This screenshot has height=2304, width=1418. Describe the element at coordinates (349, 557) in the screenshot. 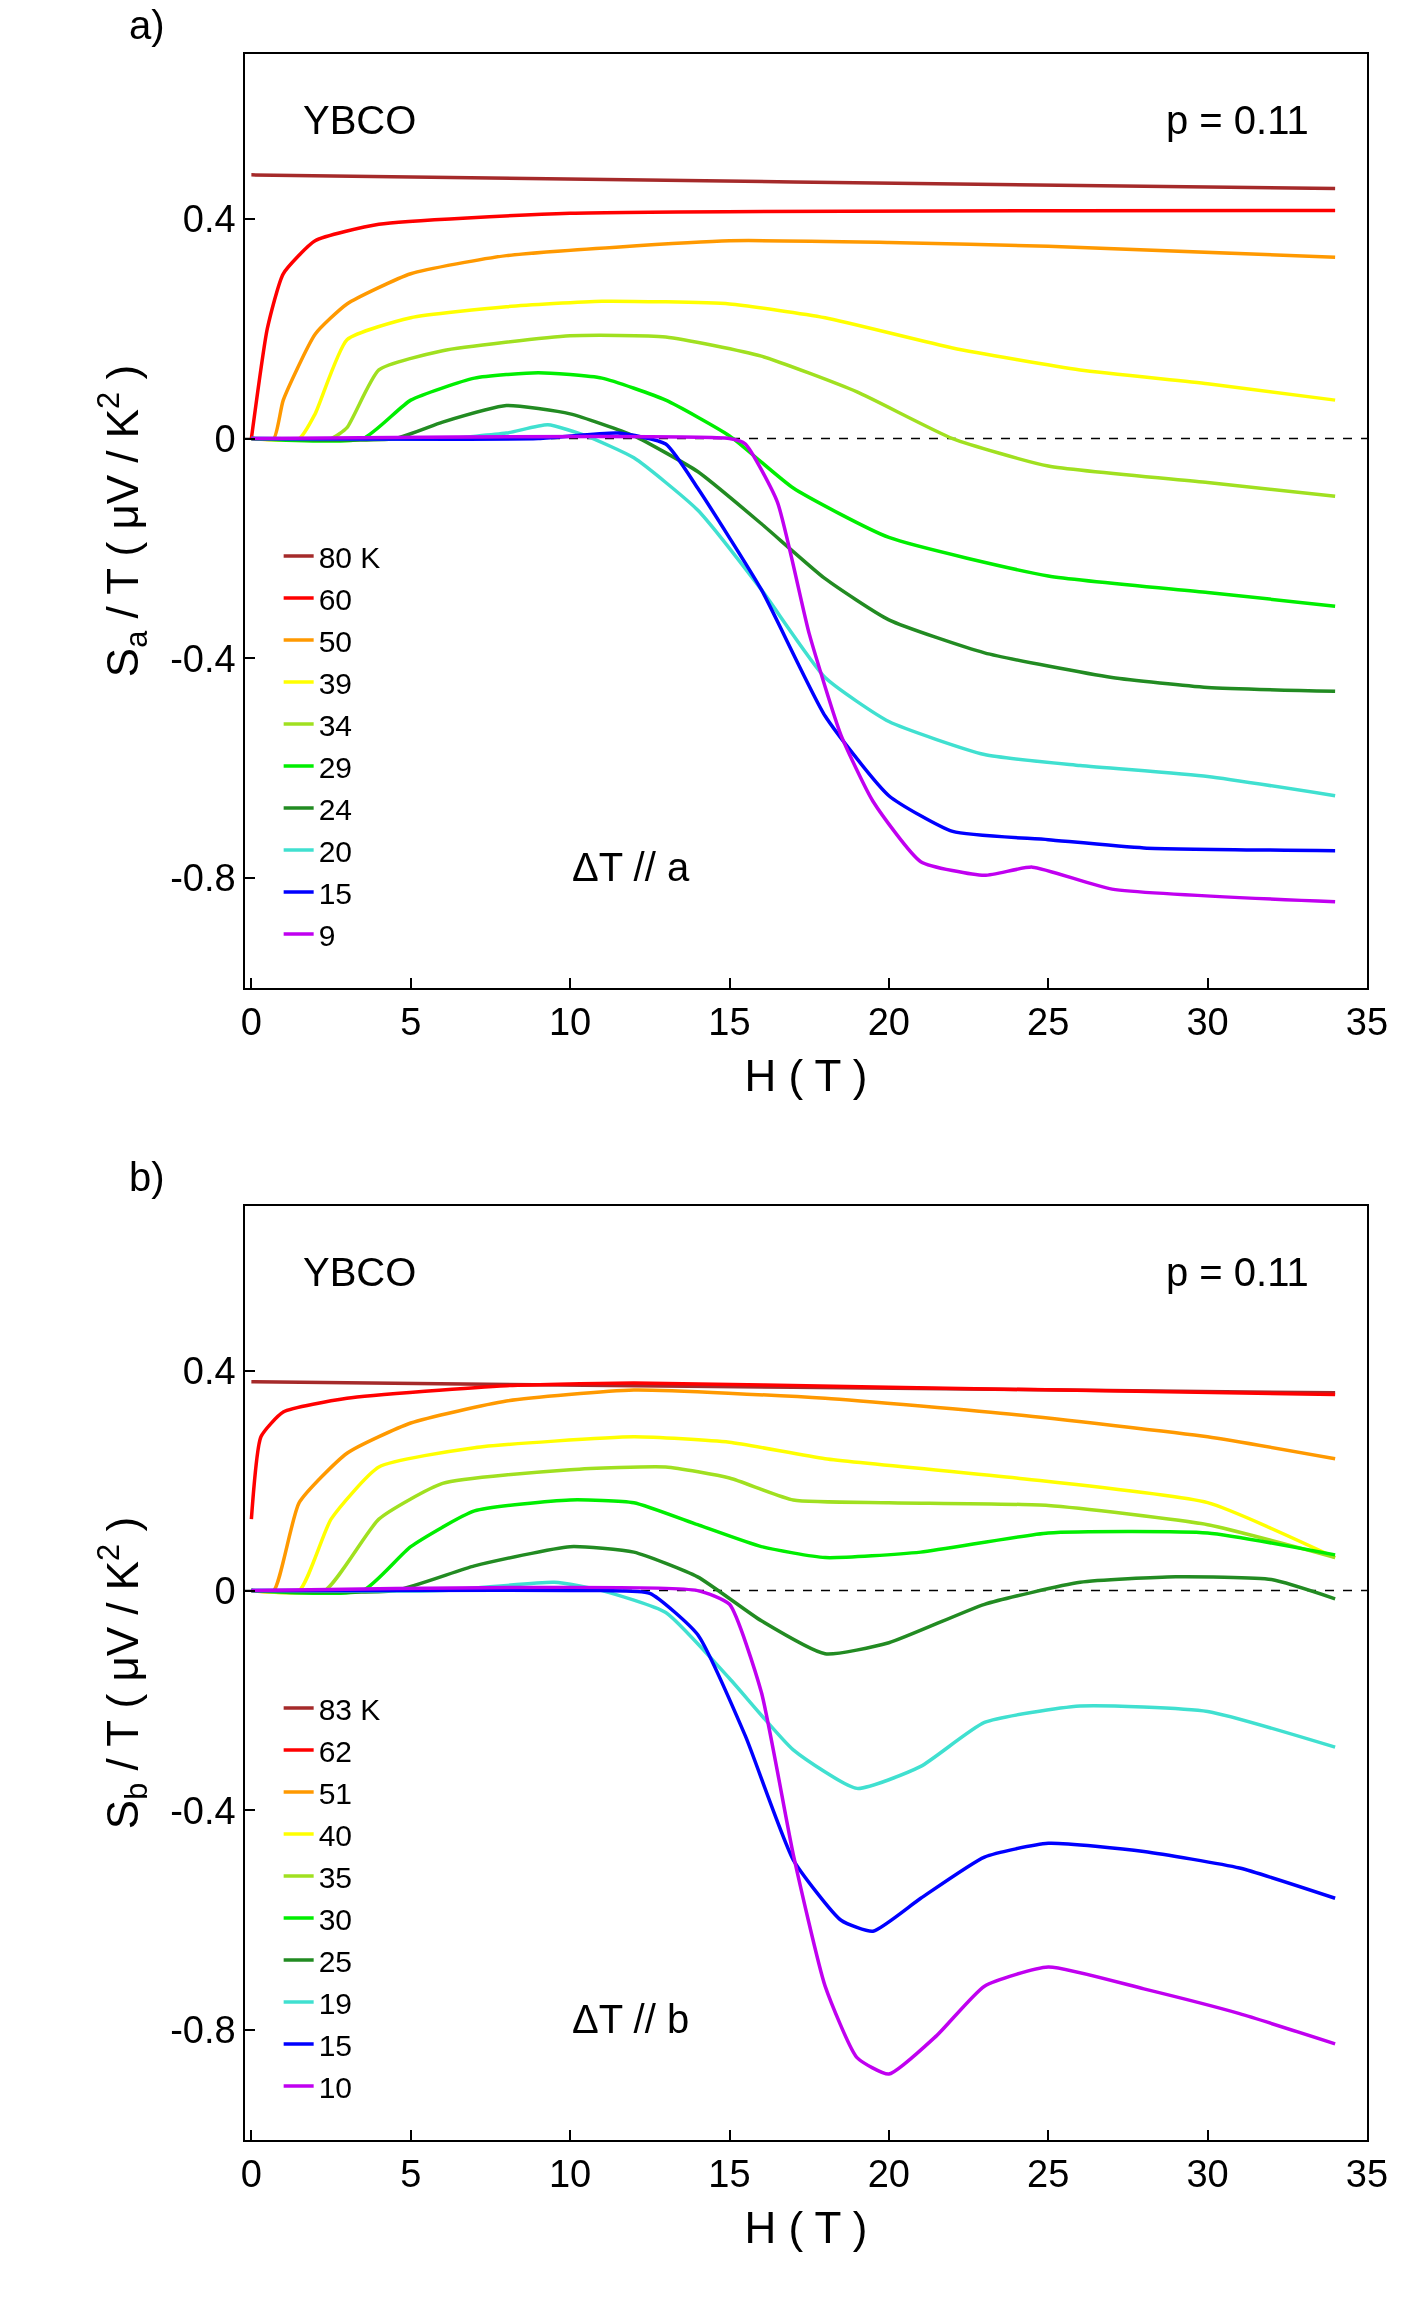

I see `legend-label: 80 K` at that location.